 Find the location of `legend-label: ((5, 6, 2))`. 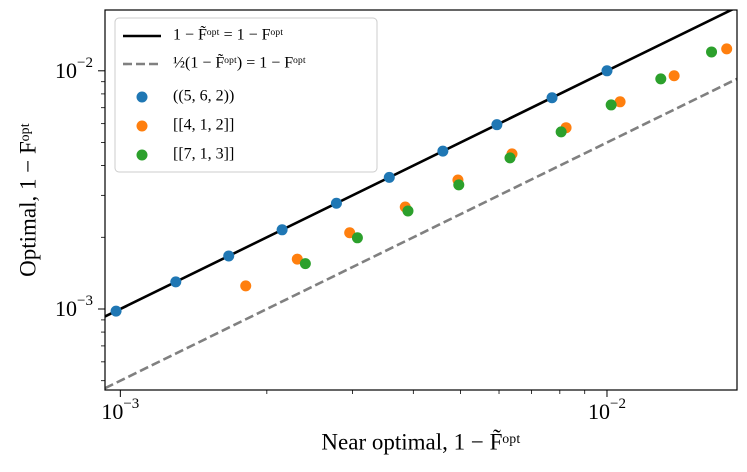

legend-label: ((5, 6, 2)) is located at coordinates (203, 96).